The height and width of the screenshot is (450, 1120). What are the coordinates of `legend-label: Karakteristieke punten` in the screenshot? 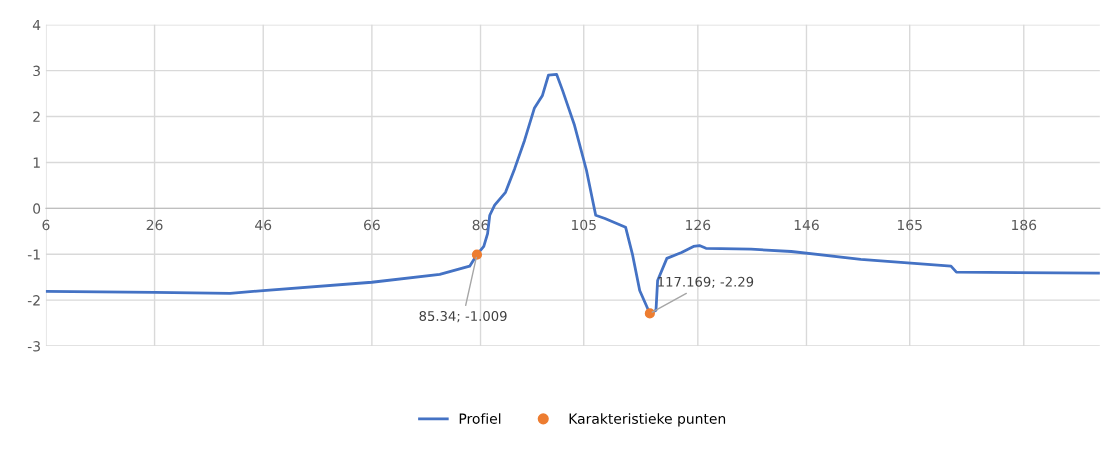 It's located at (647, 420).